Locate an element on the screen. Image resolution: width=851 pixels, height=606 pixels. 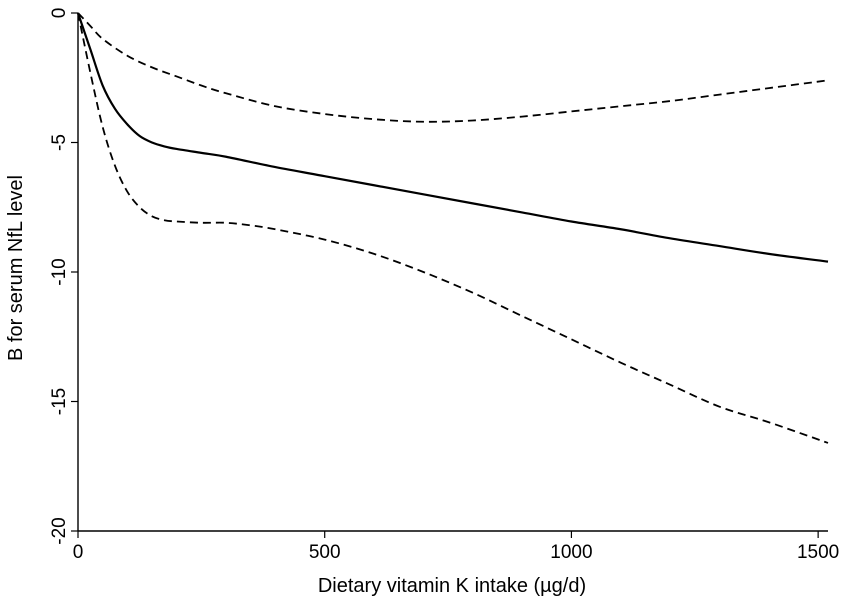
x-axis-title: Dietary vitamin K intake (µg/d) is located at coordinates (452, 586).